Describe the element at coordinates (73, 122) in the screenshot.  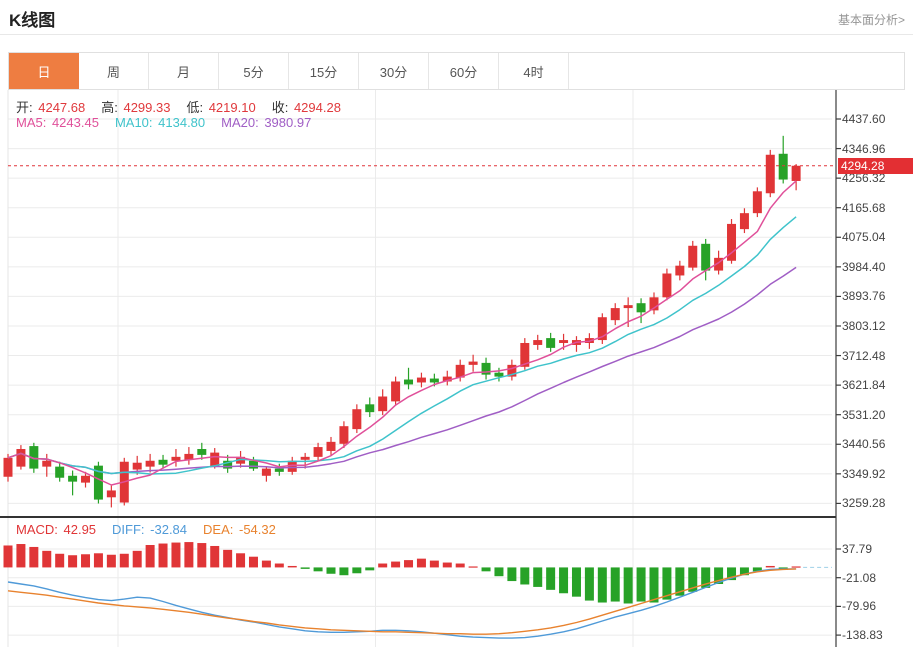
I see `ma-row-value: 4243.45` at that location.